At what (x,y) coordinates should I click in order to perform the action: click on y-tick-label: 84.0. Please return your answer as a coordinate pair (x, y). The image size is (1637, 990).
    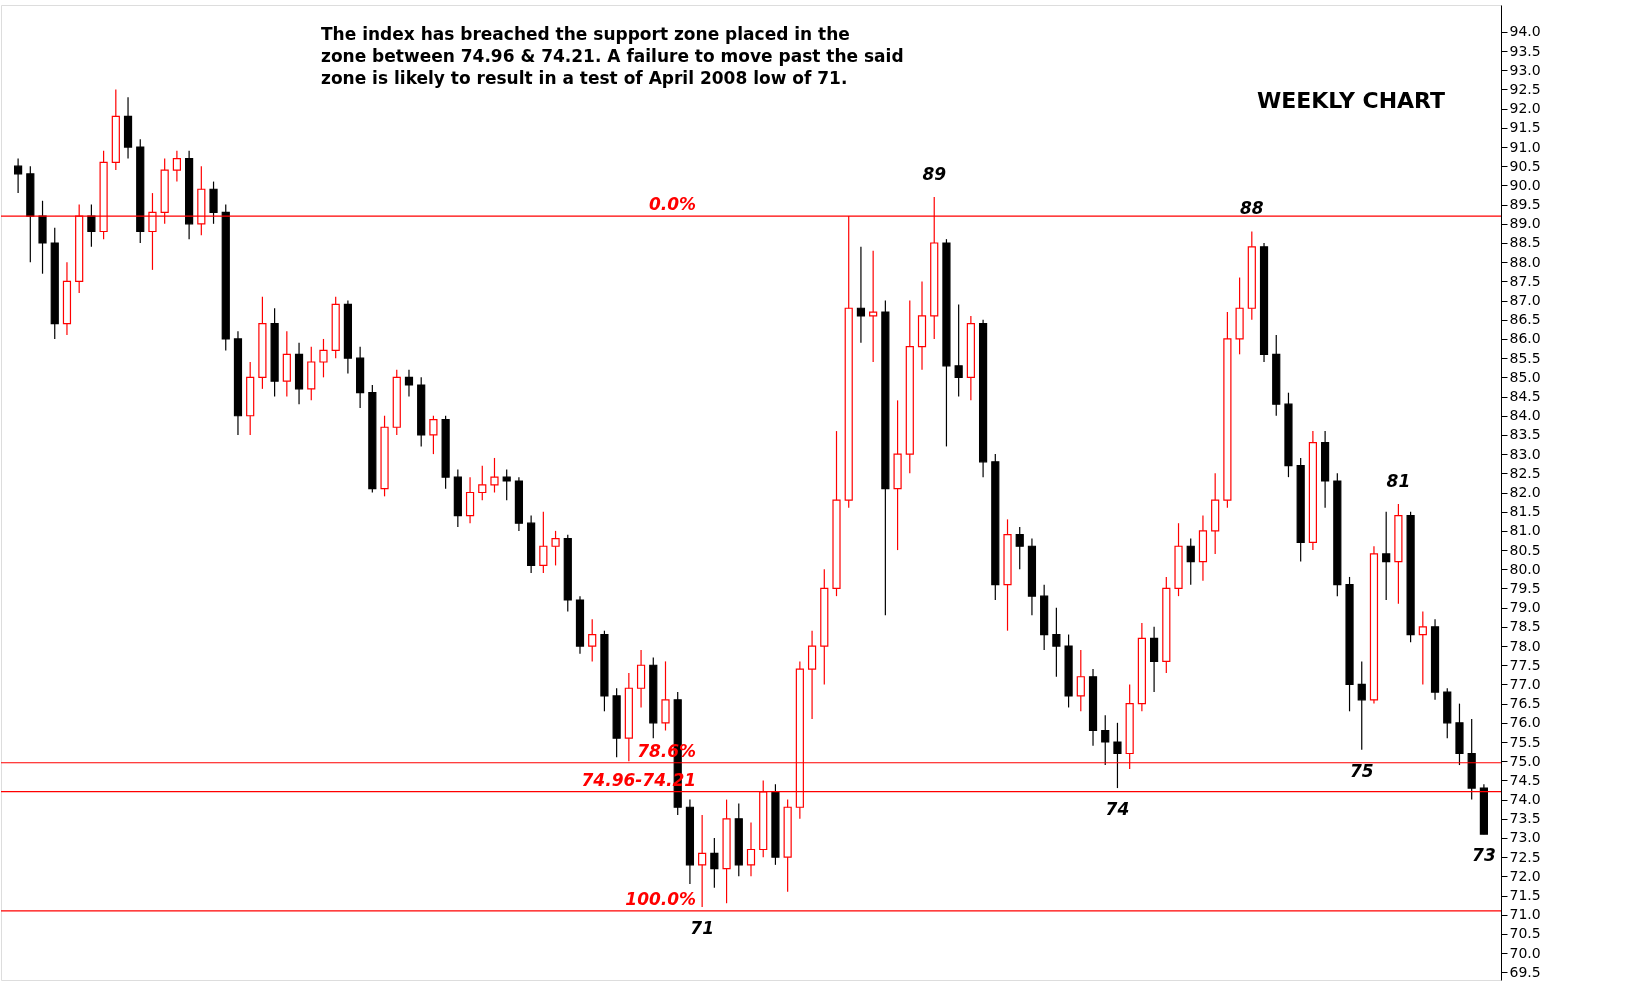
    Looking at the image, I should click on (1525, 415).